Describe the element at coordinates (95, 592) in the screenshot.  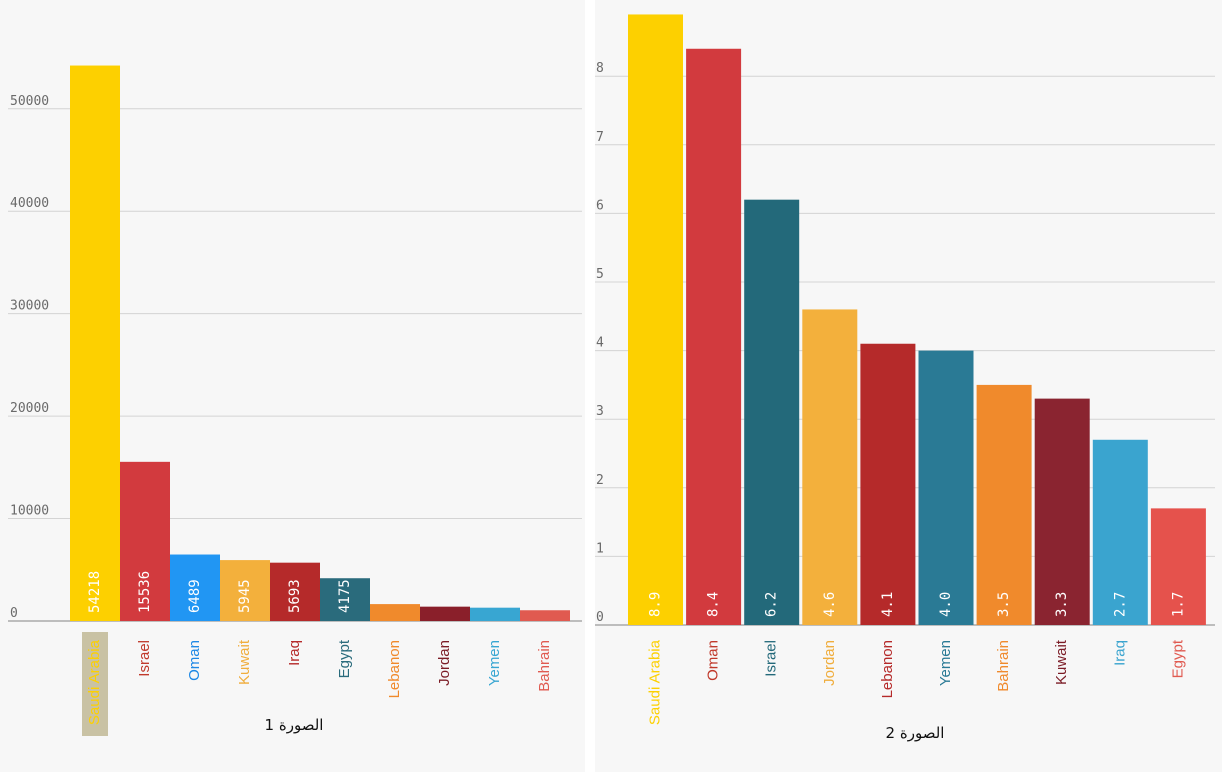
I see `chart-1-value-label: 54218` at that location.